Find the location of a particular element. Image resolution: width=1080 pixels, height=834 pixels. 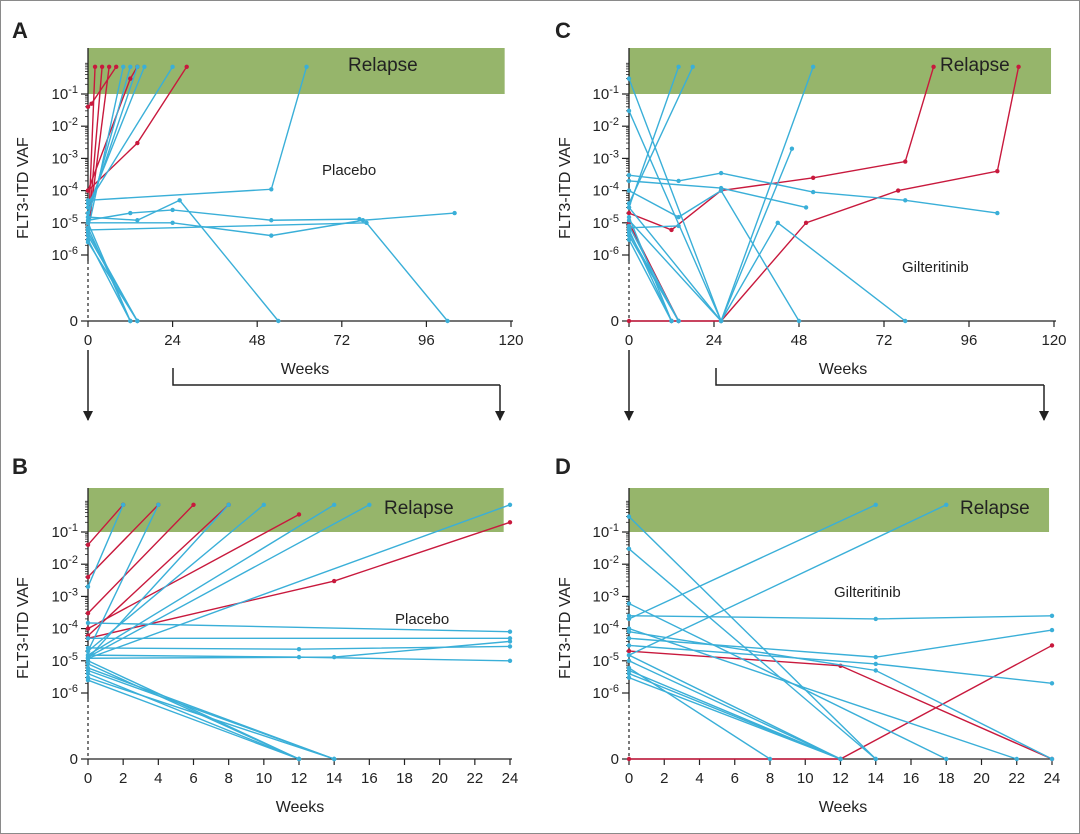

x-tick-label: 12 is located at coordinates (299, 778).